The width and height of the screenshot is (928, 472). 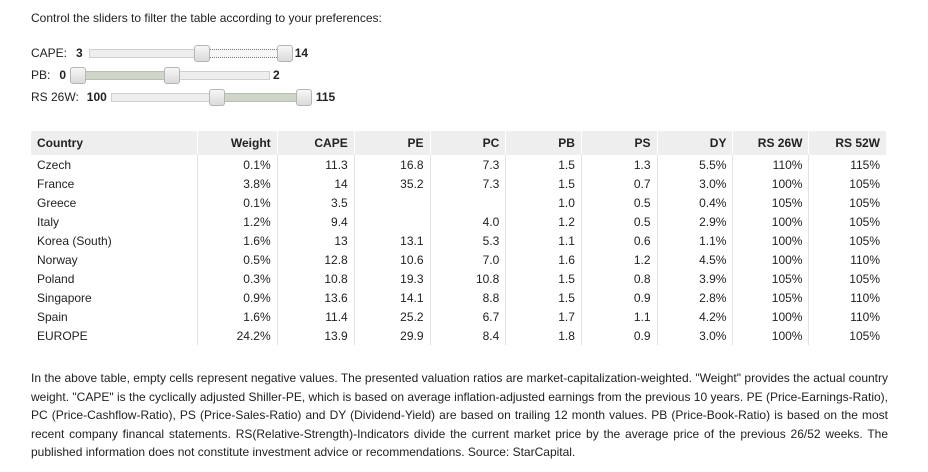 What do you see at coordinates (301, 53) in the screenshot?
I see `cape-slider-max: 14` at bounding box center [301, 53].